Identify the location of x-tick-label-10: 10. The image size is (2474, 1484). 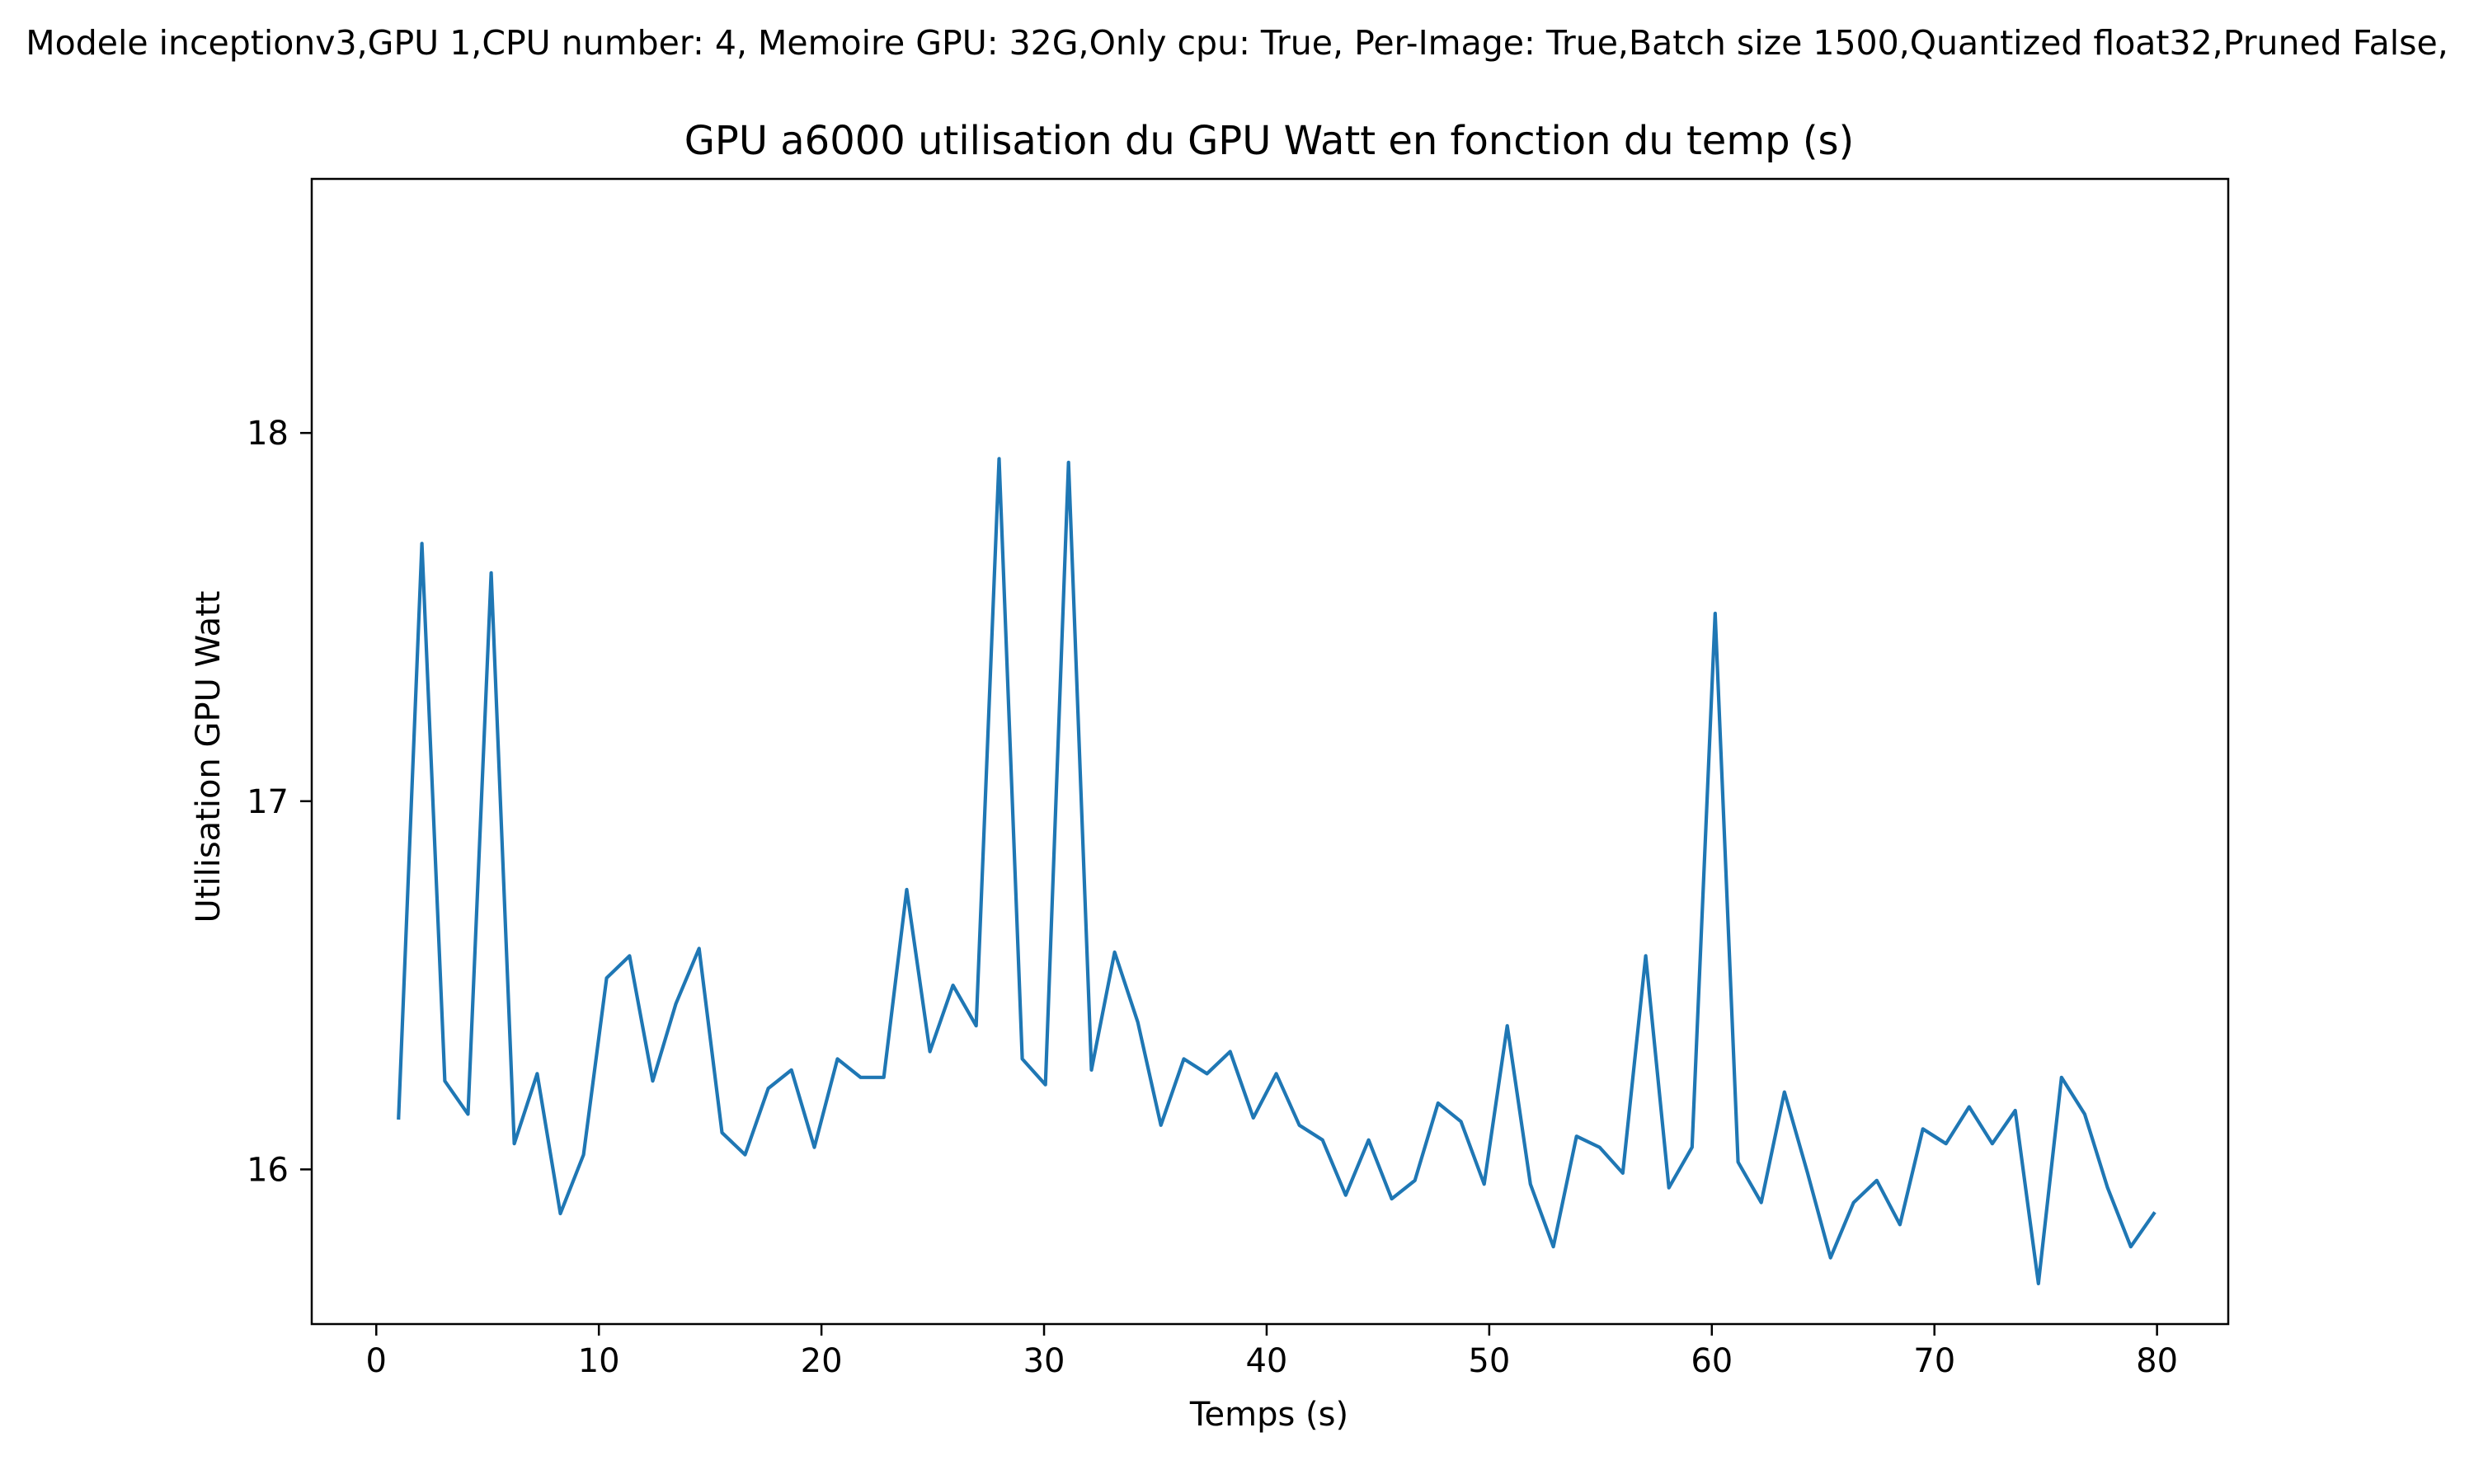
(599, 1361).